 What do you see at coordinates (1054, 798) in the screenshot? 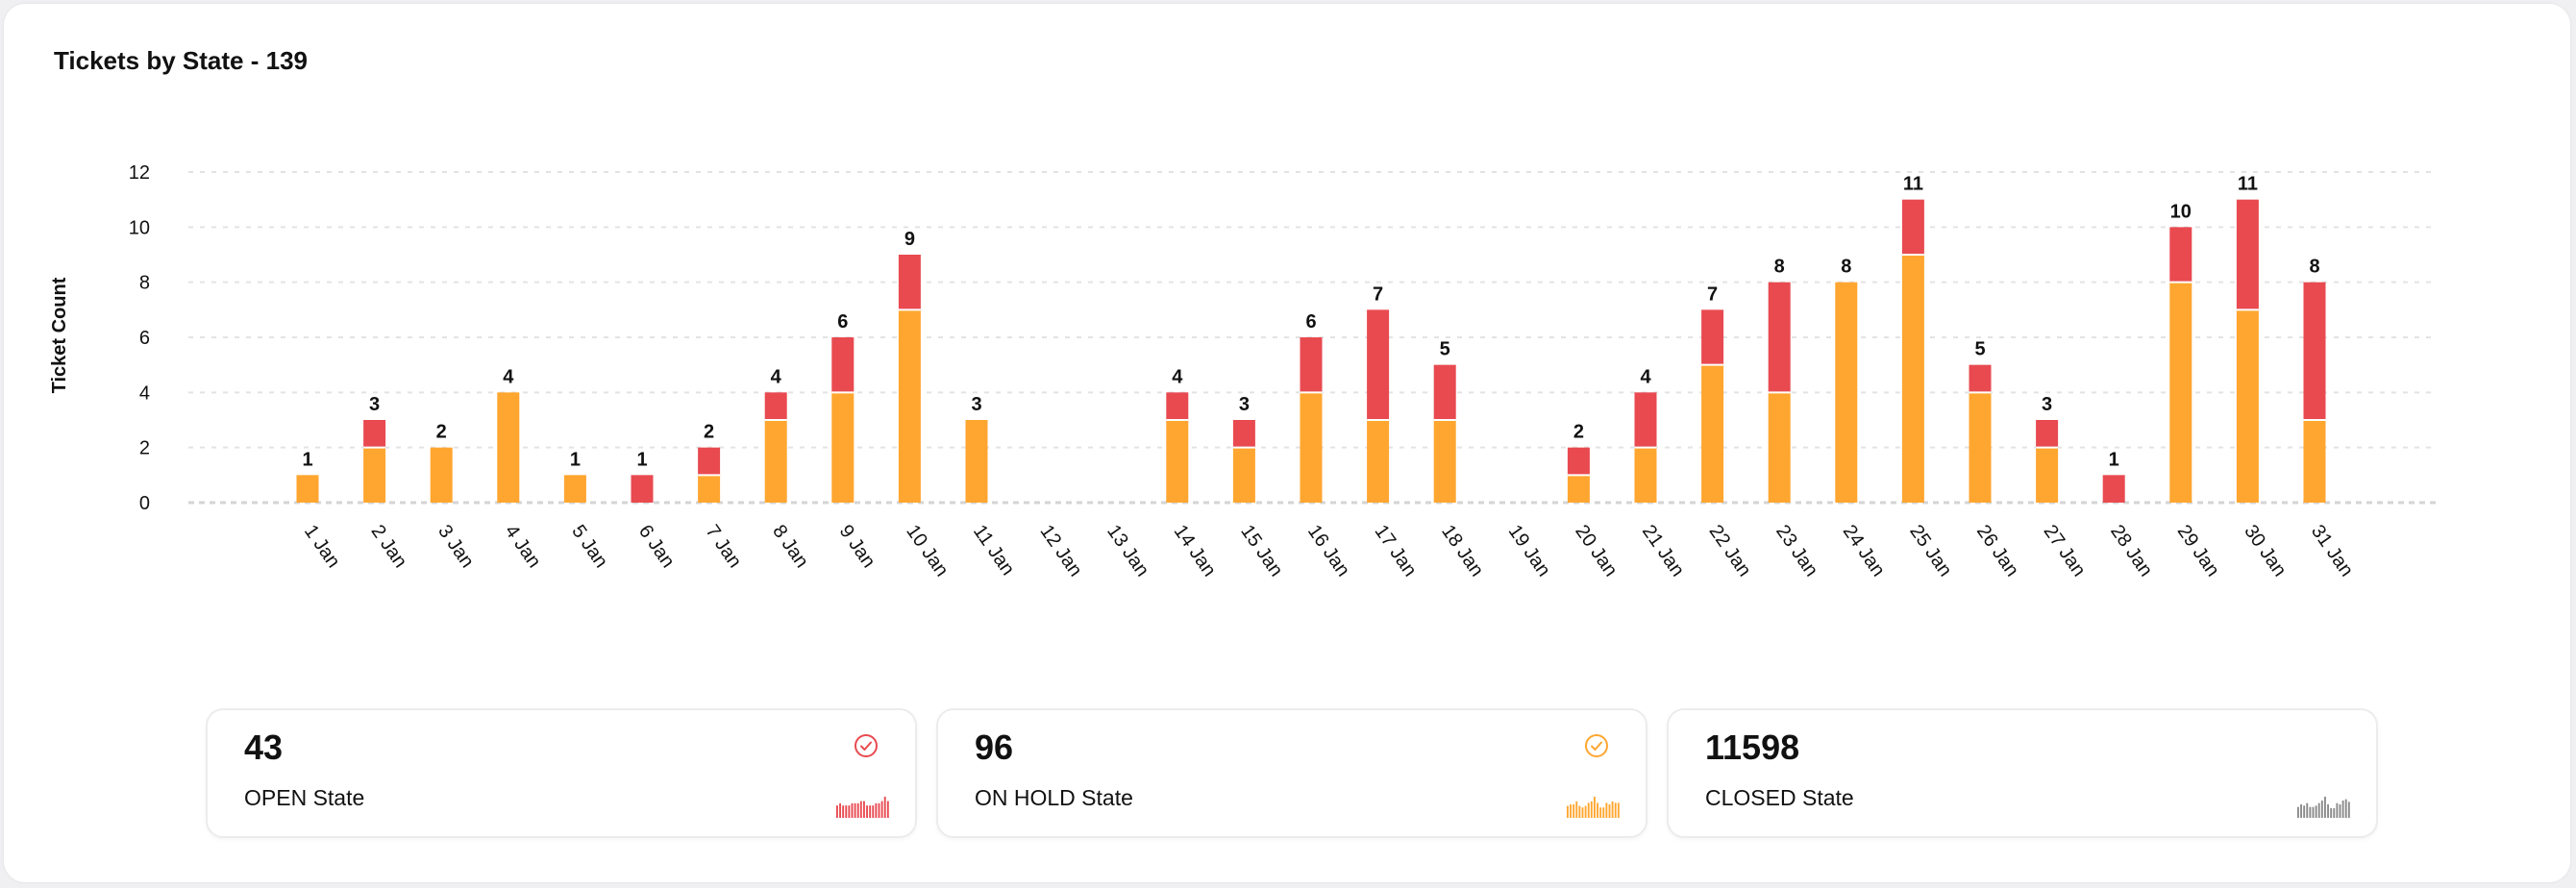
I see `stat-label: ON HOLD State` at bounding box center [1054, 798].